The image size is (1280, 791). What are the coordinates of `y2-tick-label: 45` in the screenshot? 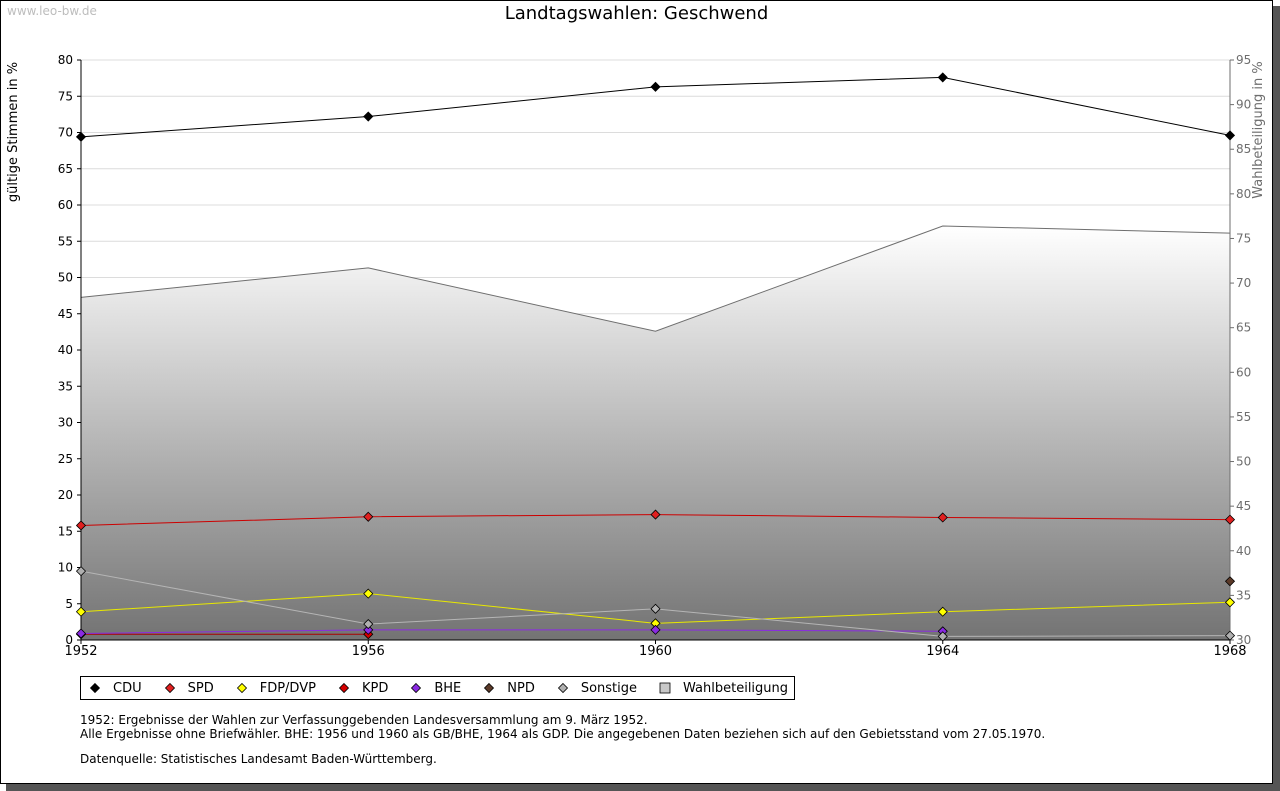 It's located at (1243, 506).